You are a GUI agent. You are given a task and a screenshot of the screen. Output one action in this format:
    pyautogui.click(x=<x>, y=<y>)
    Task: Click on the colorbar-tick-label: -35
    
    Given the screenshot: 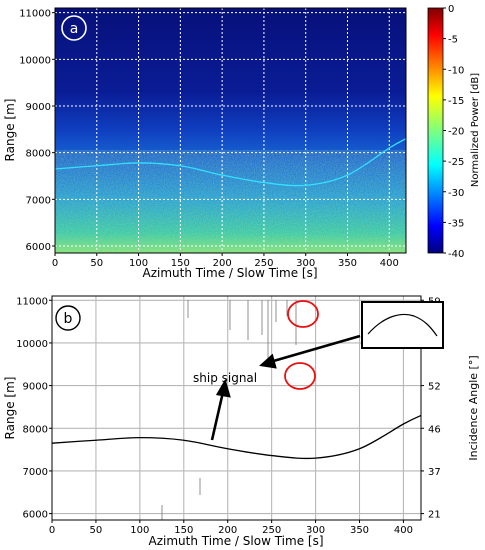 What is the action you would take?
    pyautogui.click(x=456, y=223)
    